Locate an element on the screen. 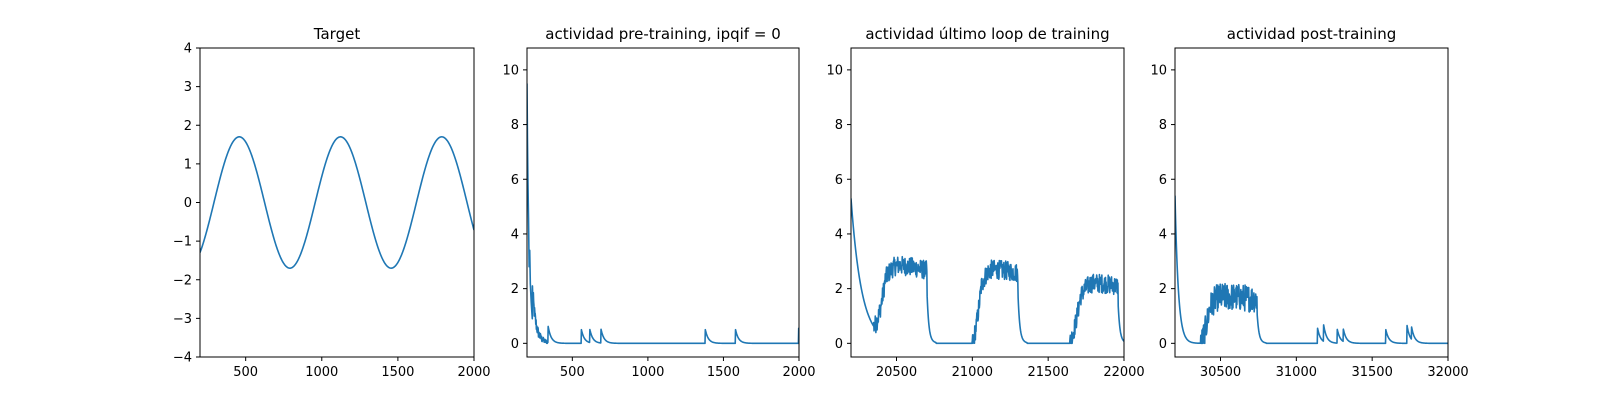 The image size is (1600, 400). x-tick-label: 31500 is located at coordinates (1371, 372).